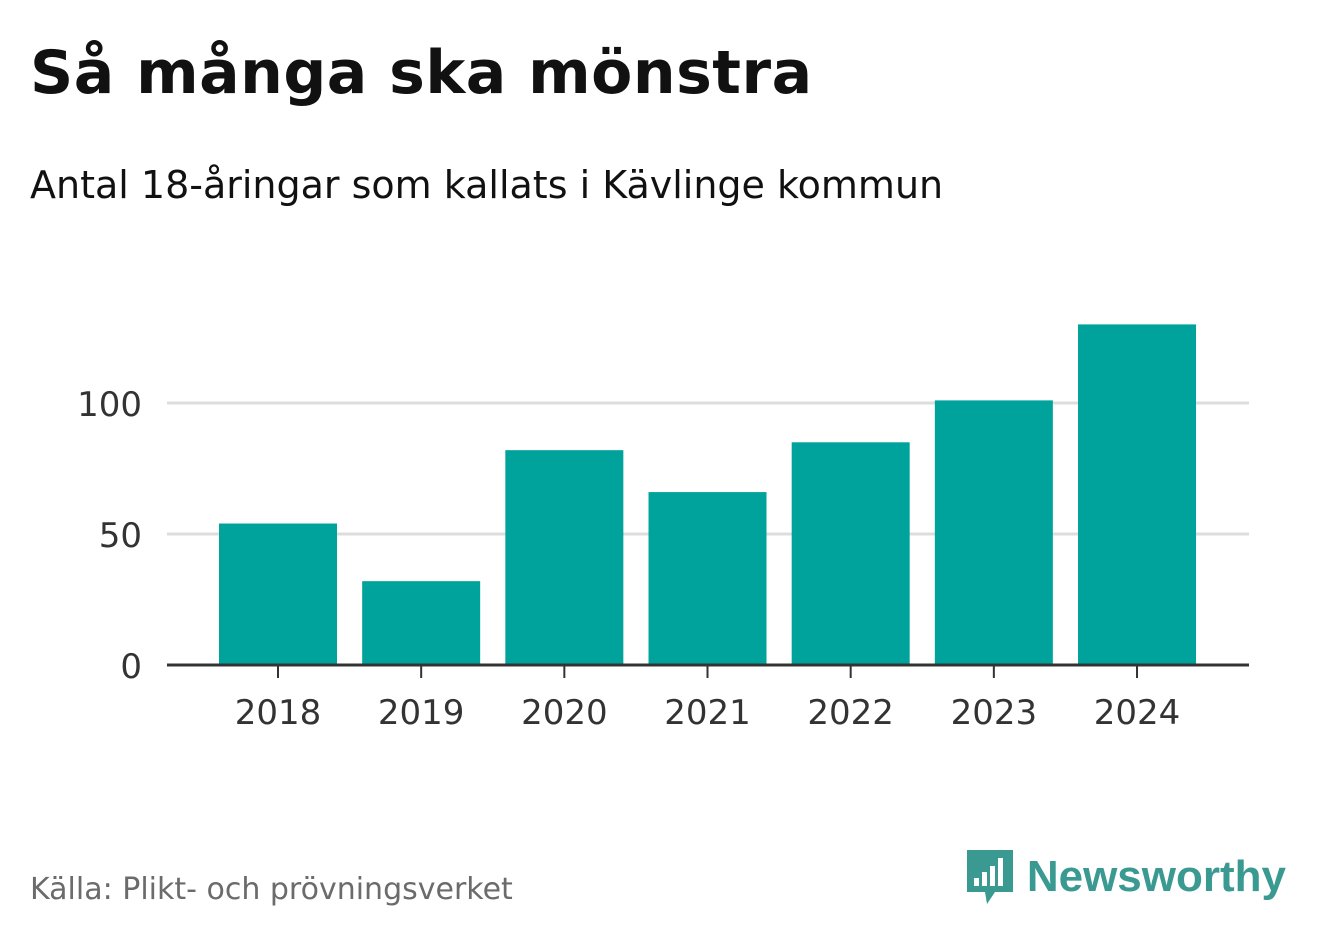 This screenshot has width=1322, height=939. Describe the element at coordinates (1137, 713) in the screenshot. I see `x-tick-label: 2024` at that location.